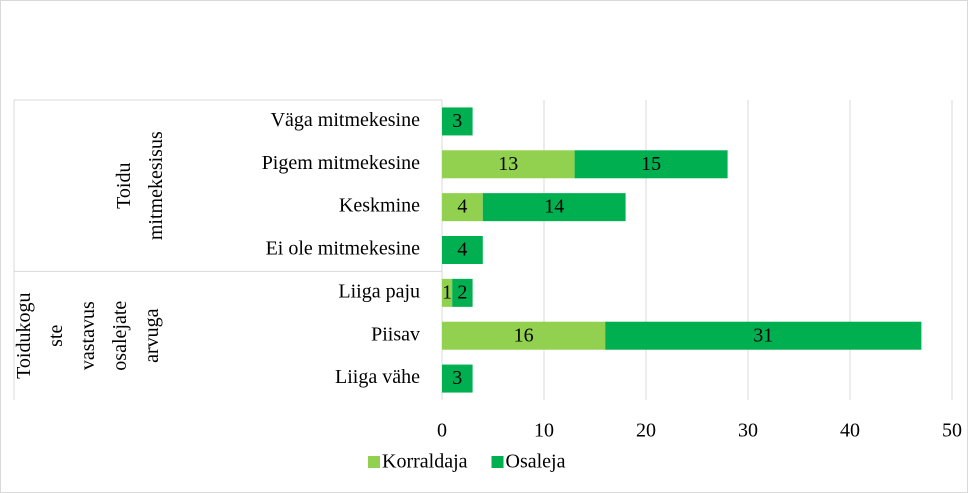  What do you see at coordinates (379, 291) in the screenshot?
I see `y-tick-label: Liiga paju` at bounding box center [379, 291].